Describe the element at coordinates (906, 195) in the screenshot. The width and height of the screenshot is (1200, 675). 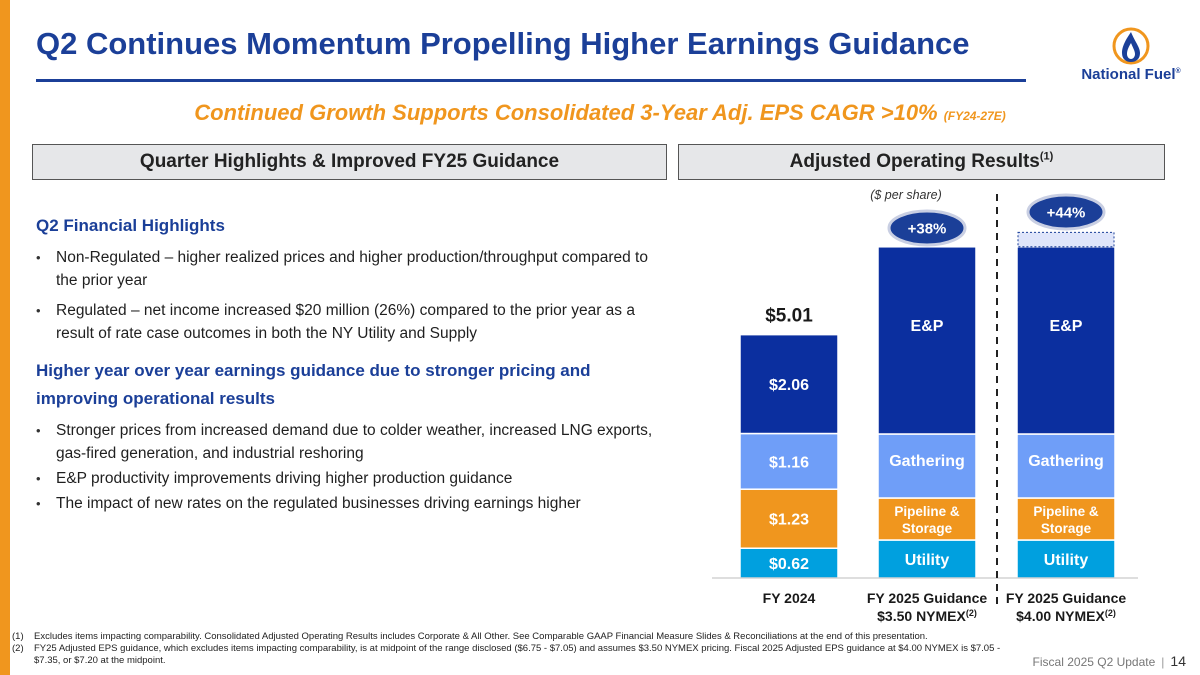
I see `chart-unit-note: ($ per share)` at that location.